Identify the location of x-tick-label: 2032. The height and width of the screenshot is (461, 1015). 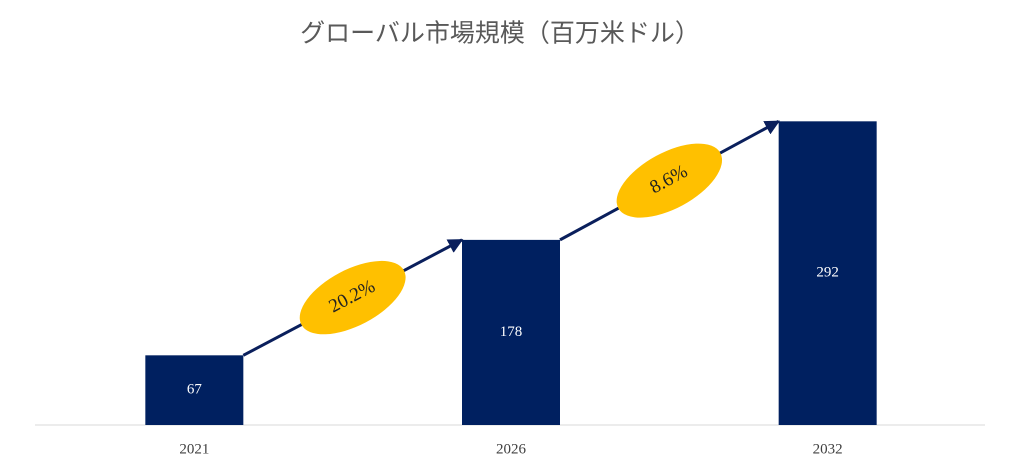
(828, 449).